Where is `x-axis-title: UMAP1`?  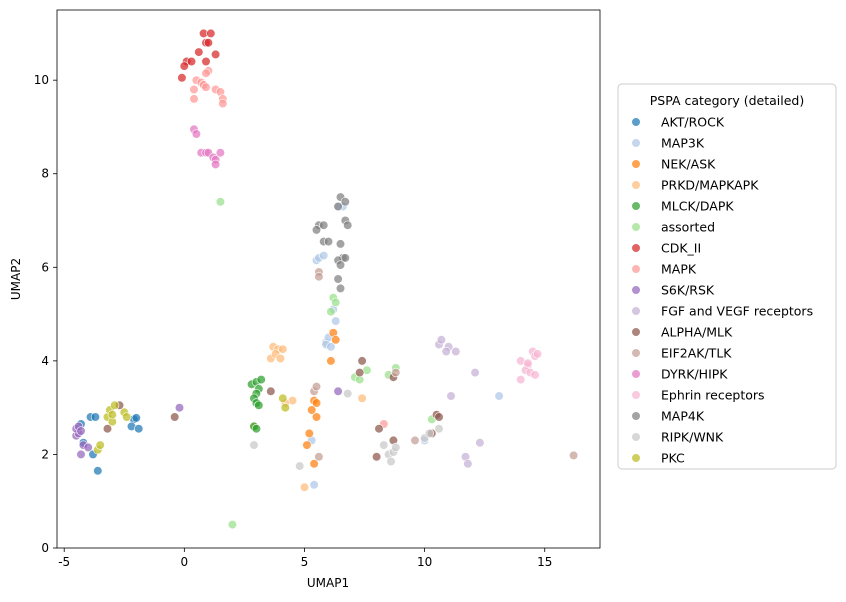 x-axis-title: UMAP1 is located at coordinates (328, 583).